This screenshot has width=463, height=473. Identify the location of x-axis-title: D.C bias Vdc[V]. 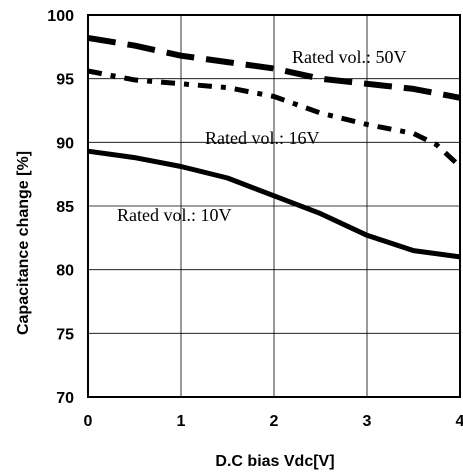
(274, 461).